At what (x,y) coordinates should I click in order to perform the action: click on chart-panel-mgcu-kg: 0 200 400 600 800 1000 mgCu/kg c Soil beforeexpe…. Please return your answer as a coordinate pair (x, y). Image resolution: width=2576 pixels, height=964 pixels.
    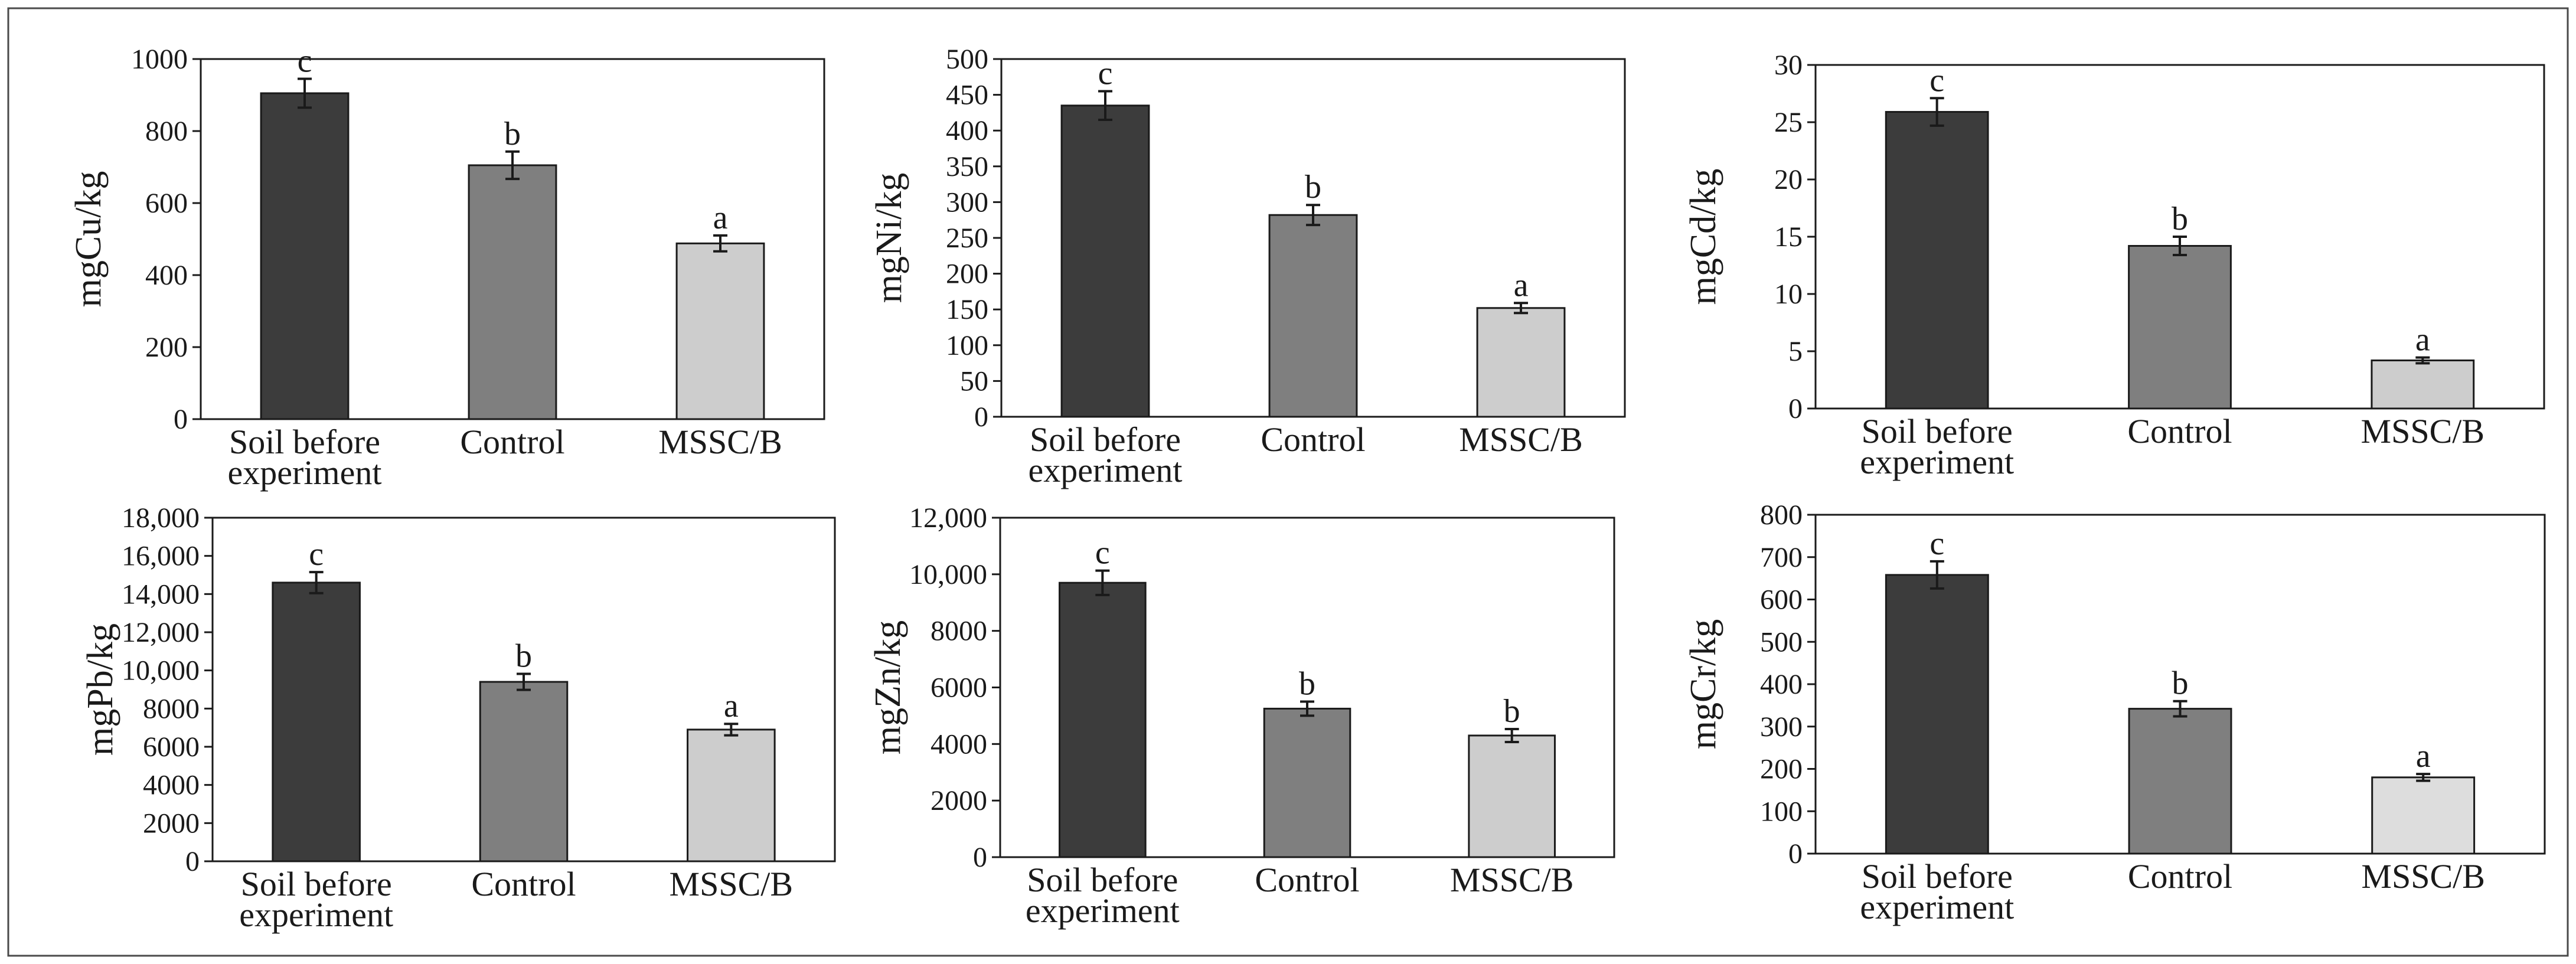
    Looking at the image, I should click on (446, 267).